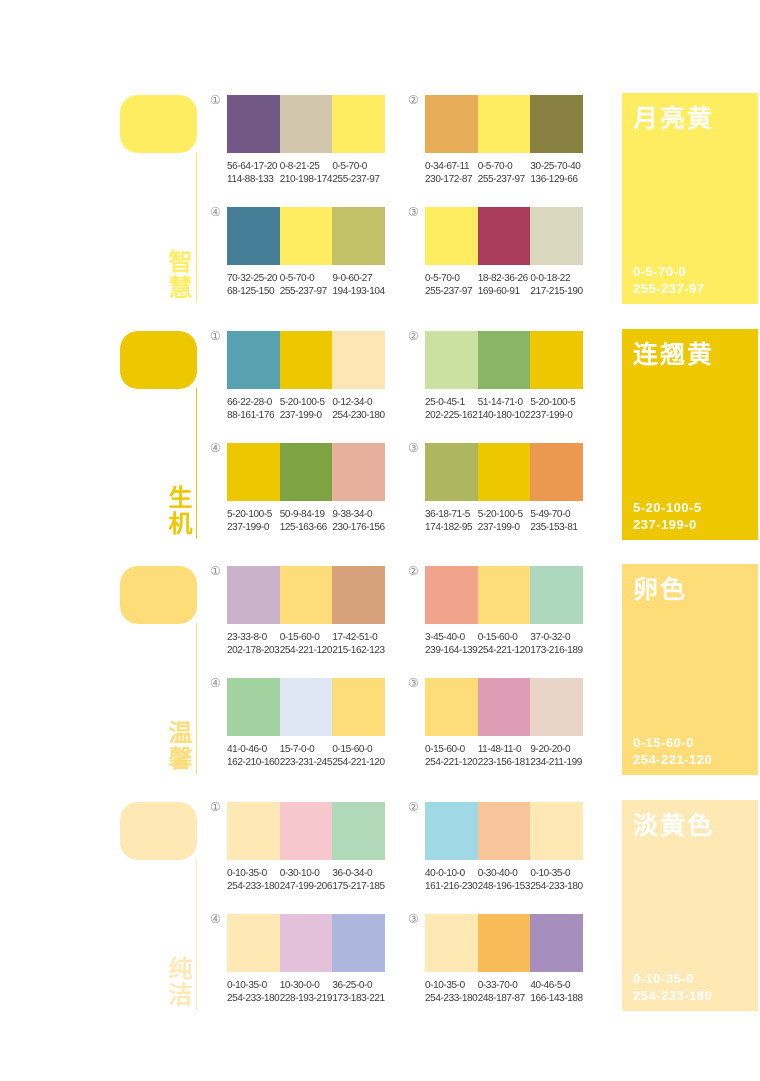  Describe the element at coordinates (252, 166) in the screenshot. I see `swatch-cmyk-value: 56-64-17-20` at that location.